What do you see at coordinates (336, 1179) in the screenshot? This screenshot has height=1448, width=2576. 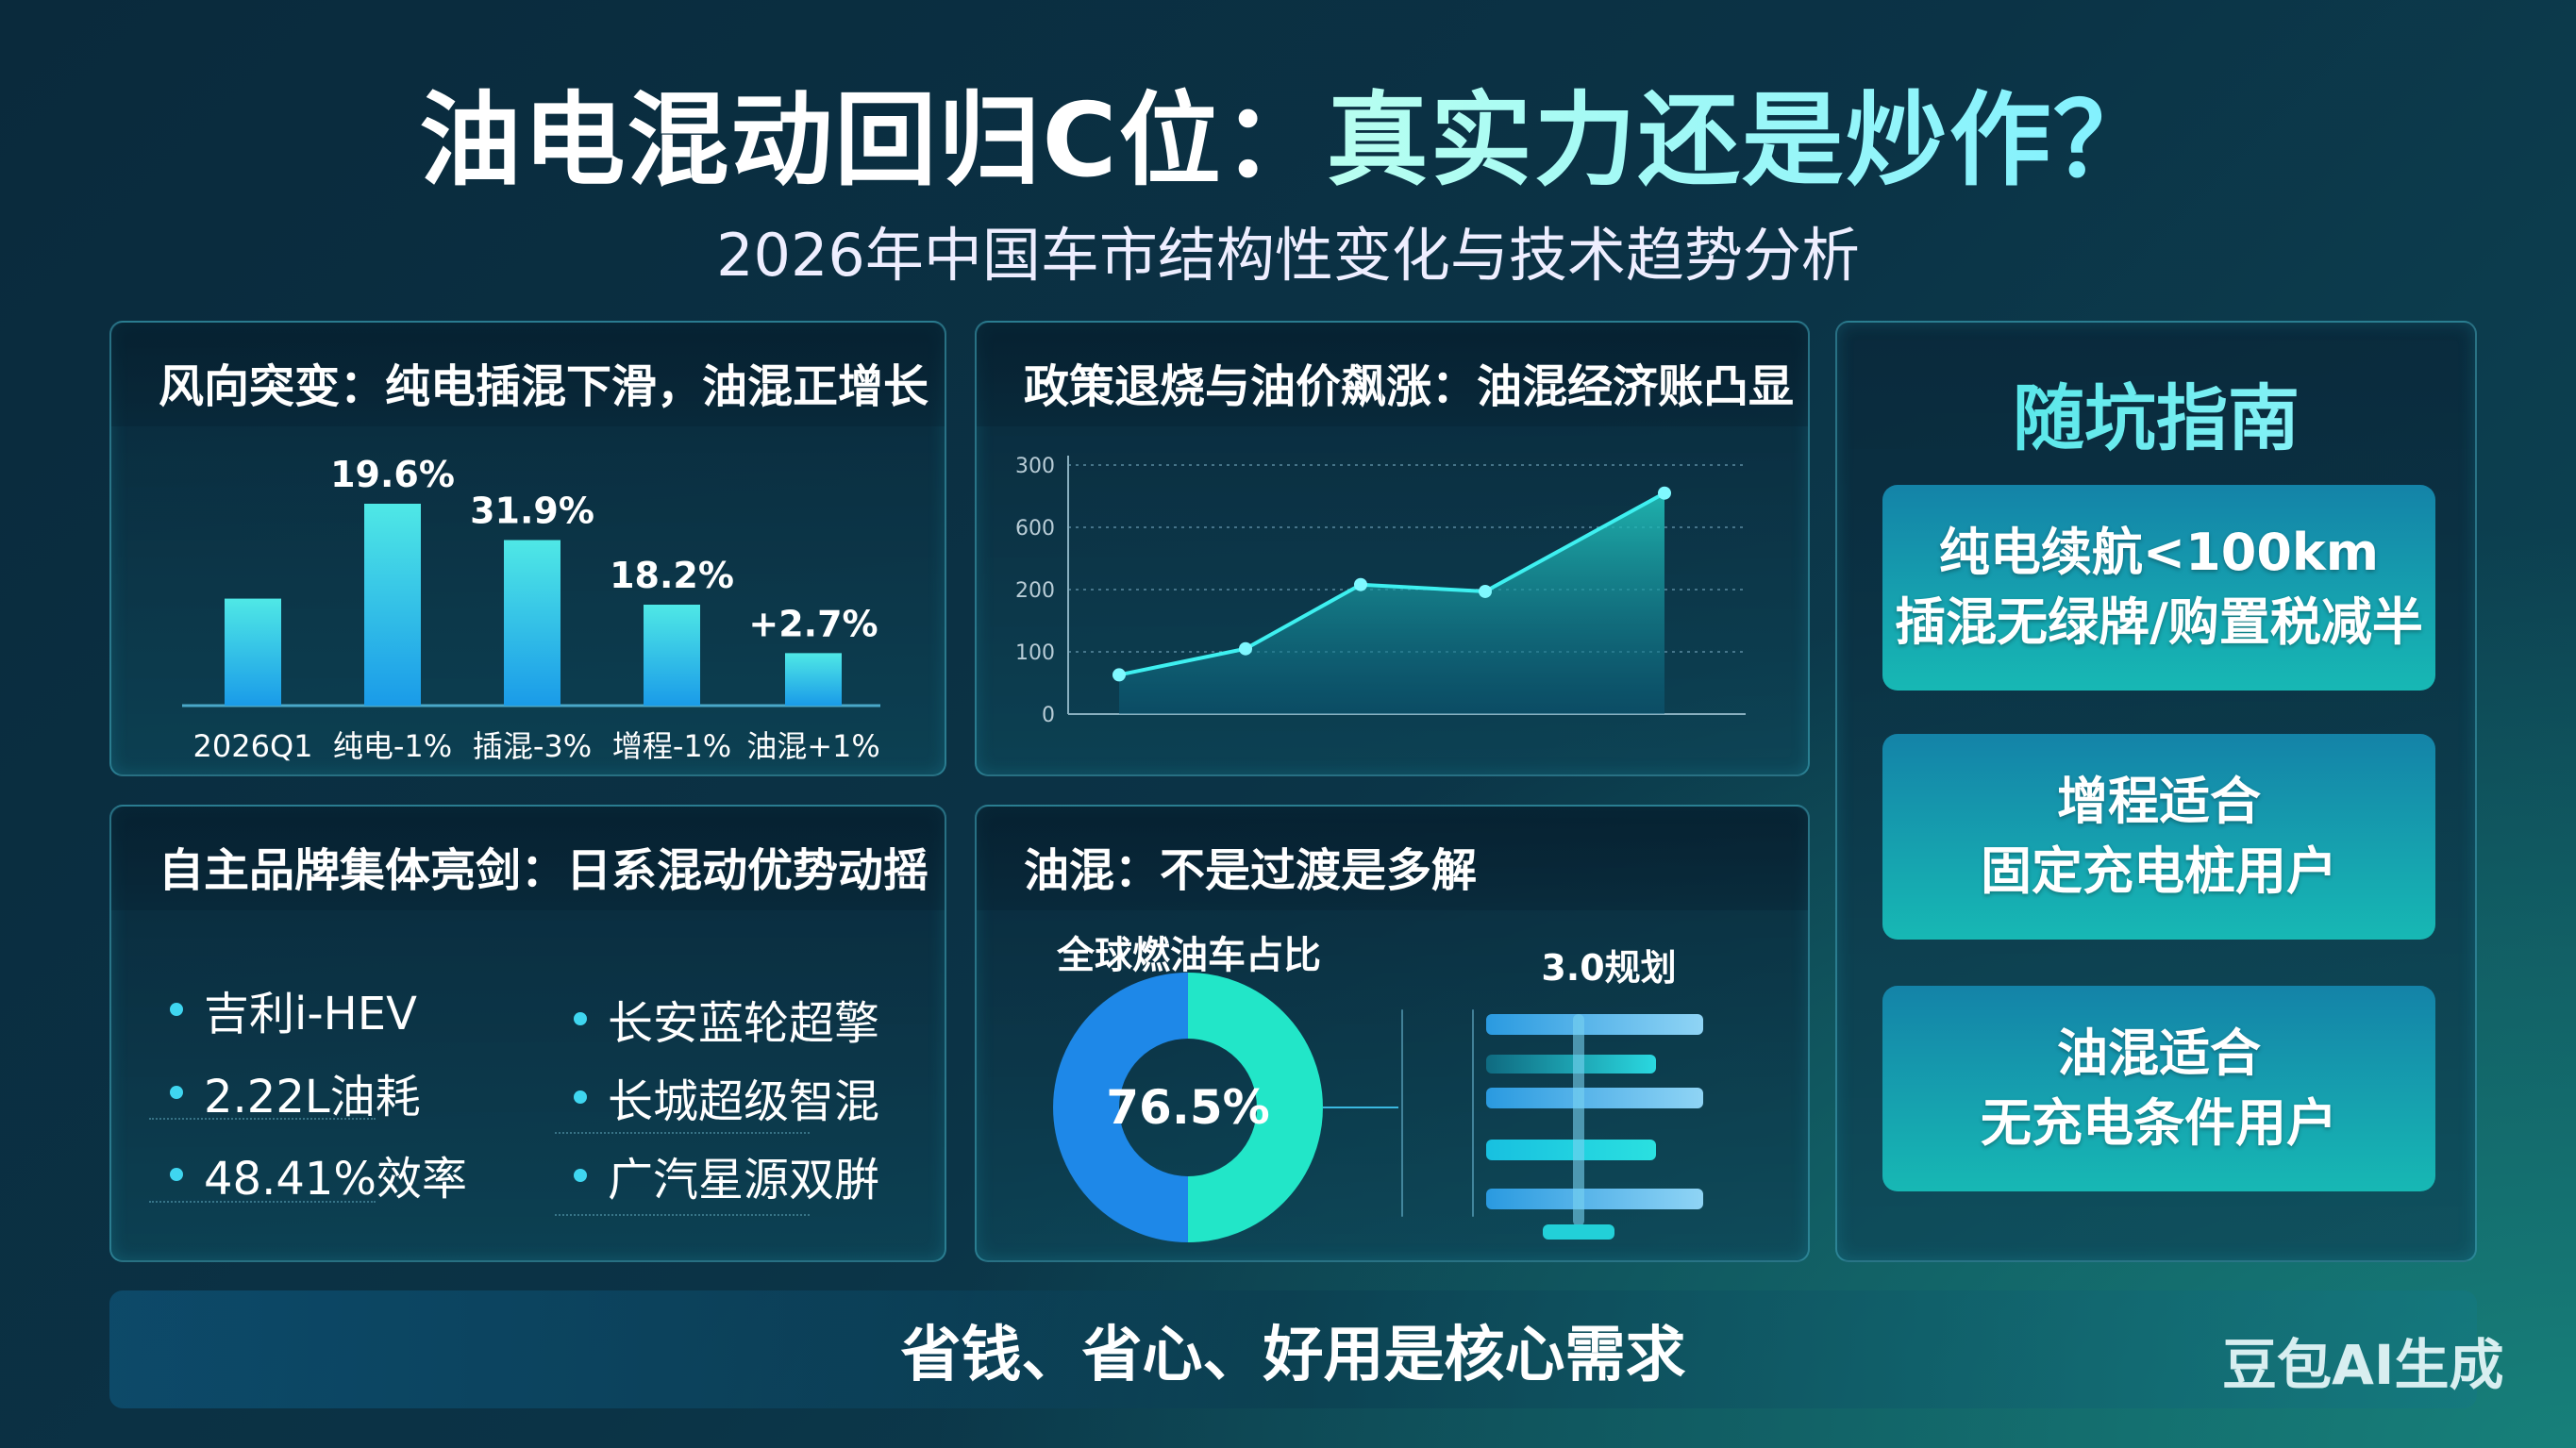 I see `brand-item-text: 48.41%效率` at bounding box center [336, 1179].